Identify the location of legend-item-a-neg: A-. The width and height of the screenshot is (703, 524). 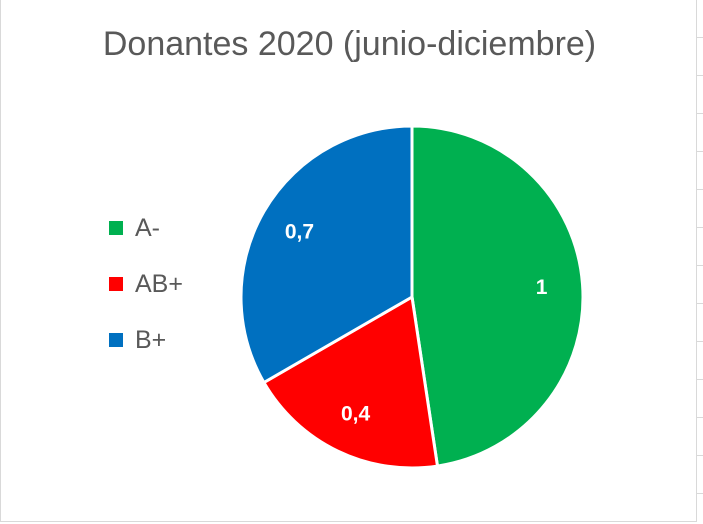
(146, 228).